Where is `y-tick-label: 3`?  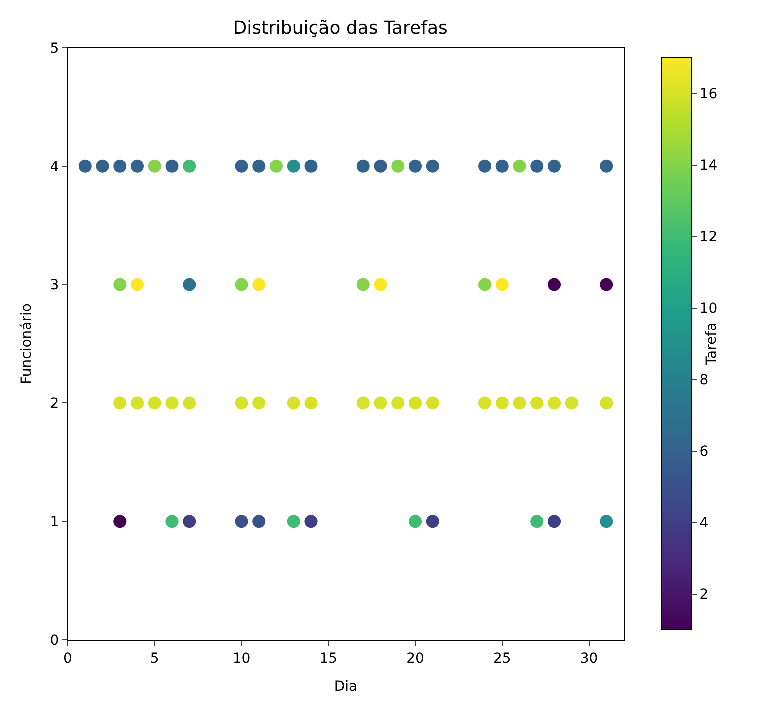
y-tick-label: 3 is located at coordinates (55, 286).